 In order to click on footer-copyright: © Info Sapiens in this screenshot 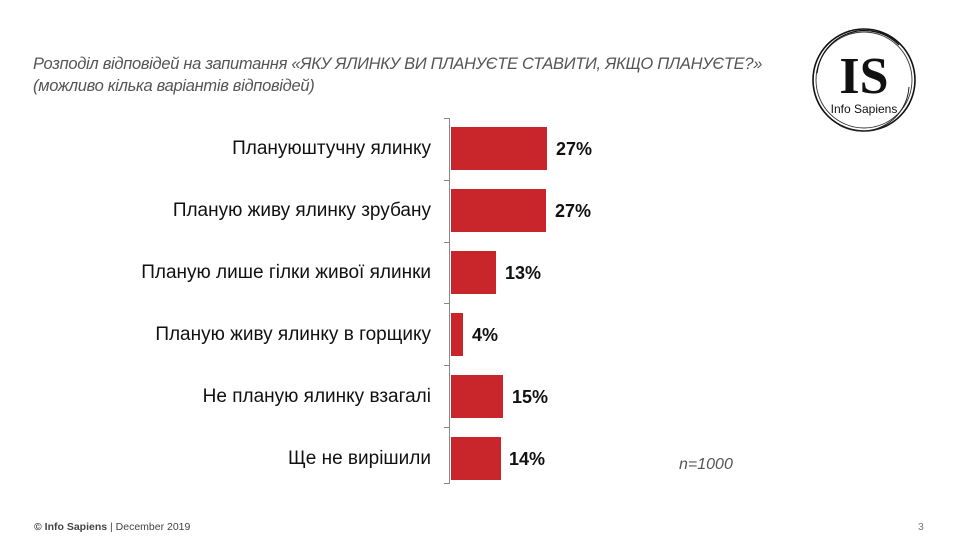, I will do `click(71, 527)`.